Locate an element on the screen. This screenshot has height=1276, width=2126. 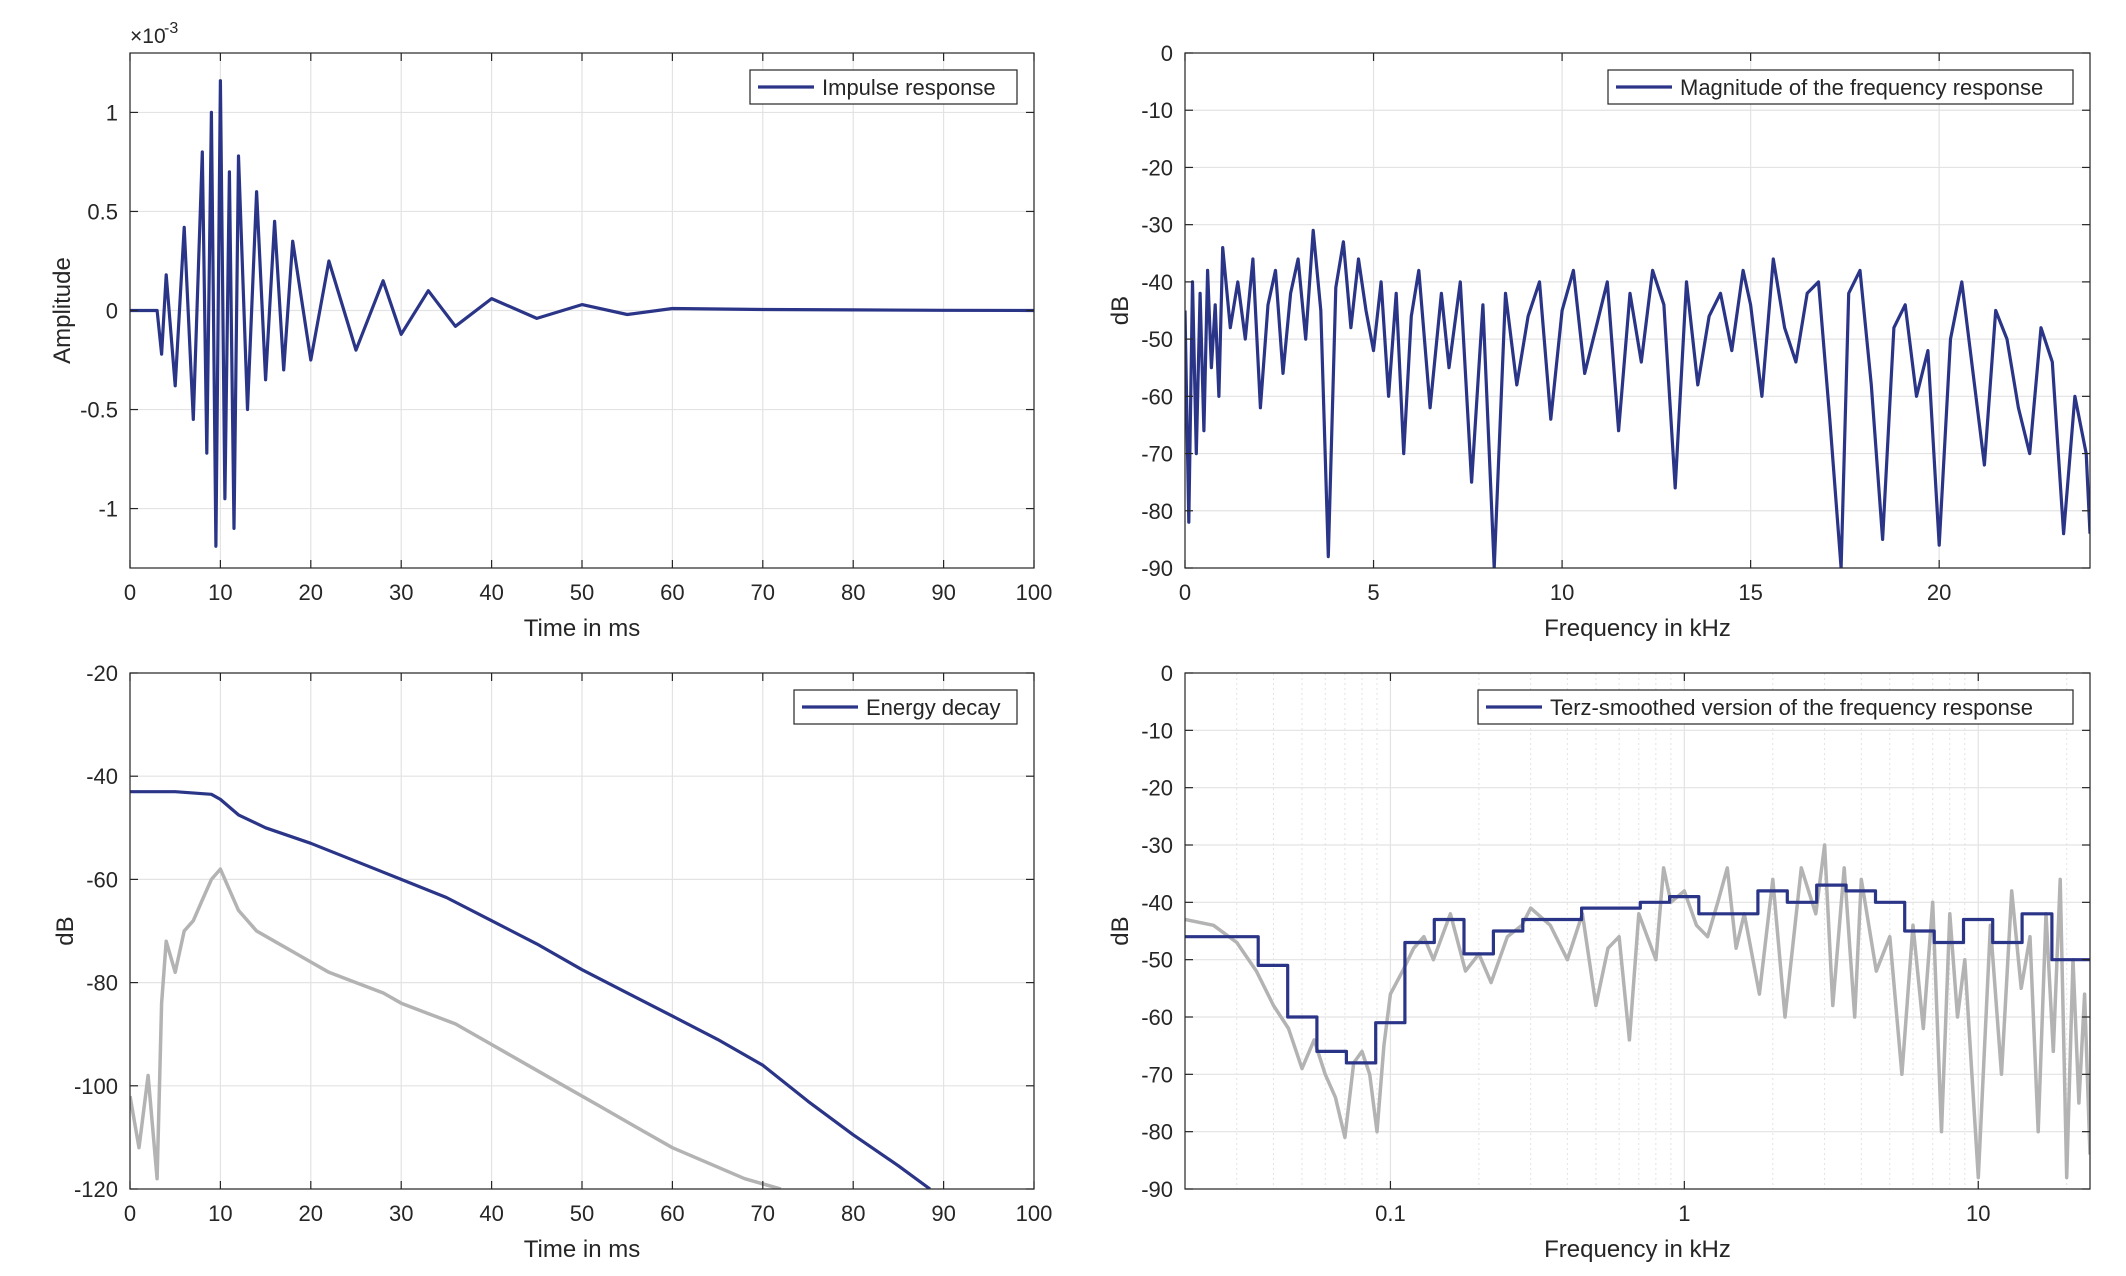
y-tick-label: -1 is located at coordinates (108, 509).